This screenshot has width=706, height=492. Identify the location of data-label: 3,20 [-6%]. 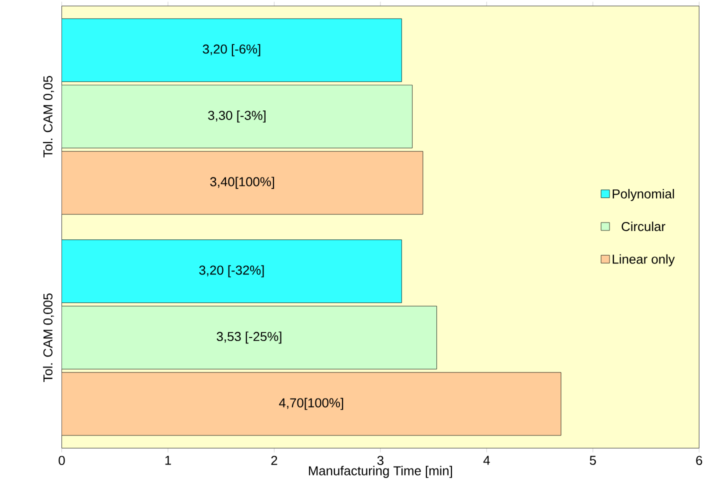
(231, 50).